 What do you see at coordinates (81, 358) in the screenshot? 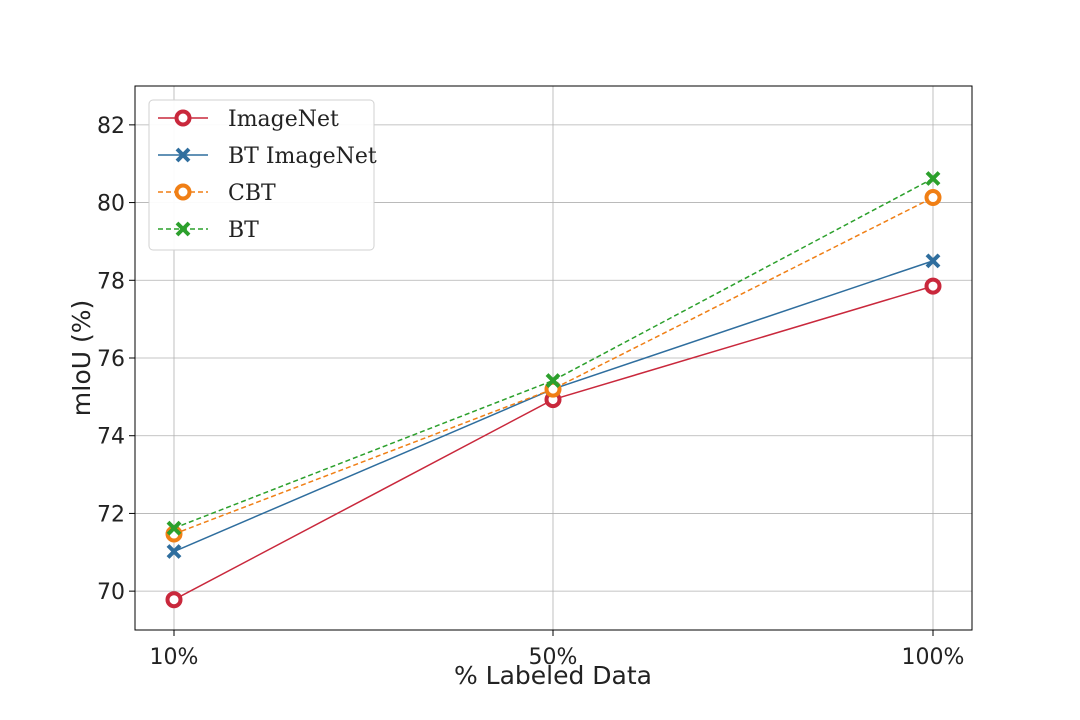
I see `y-axis-title: mIoU (%)` at bounding box center [81, 358].